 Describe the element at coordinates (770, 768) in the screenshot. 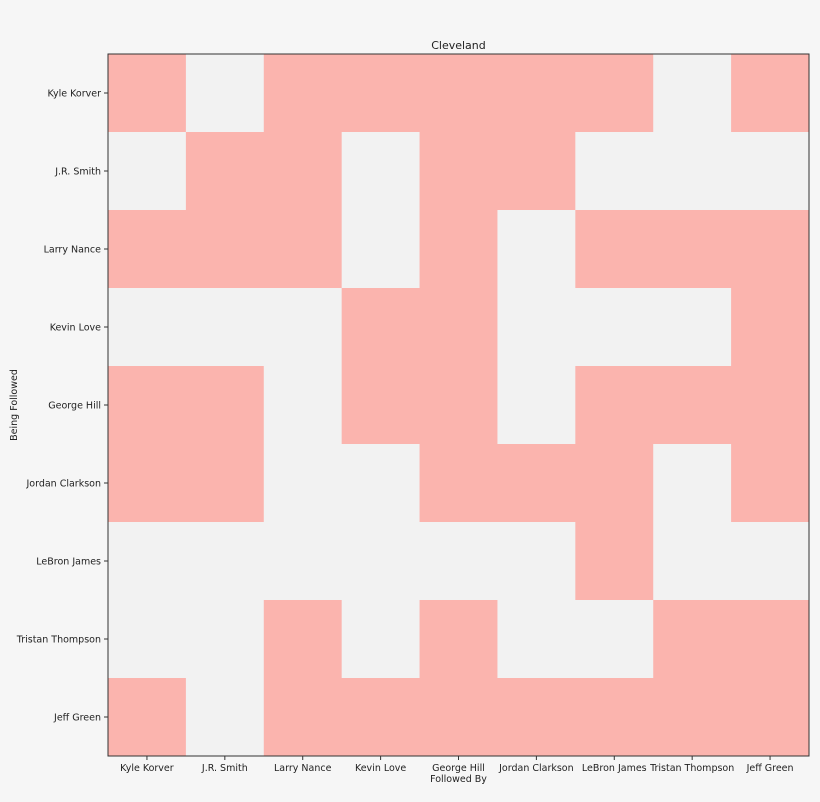

I see `x-tick-label: Jeff Green` at that location.